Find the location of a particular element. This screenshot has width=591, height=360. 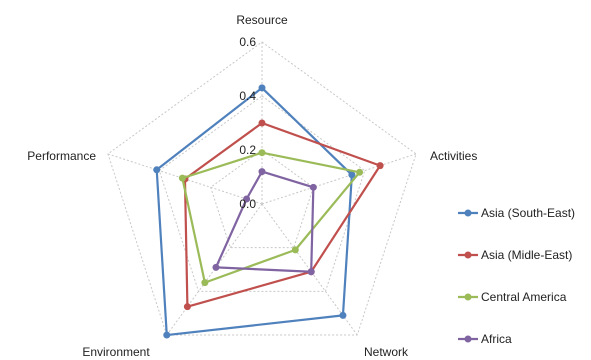

grid-ring is located at coordinates (262, 199).